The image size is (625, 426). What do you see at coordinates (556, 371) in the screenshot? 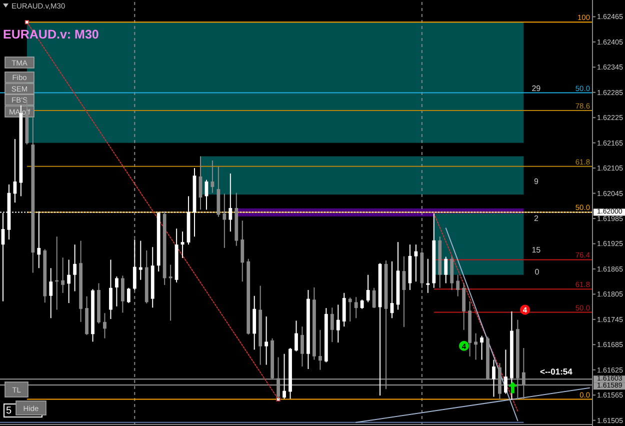
I see `annotation: <--01:54` at bounding box center [556, 371].